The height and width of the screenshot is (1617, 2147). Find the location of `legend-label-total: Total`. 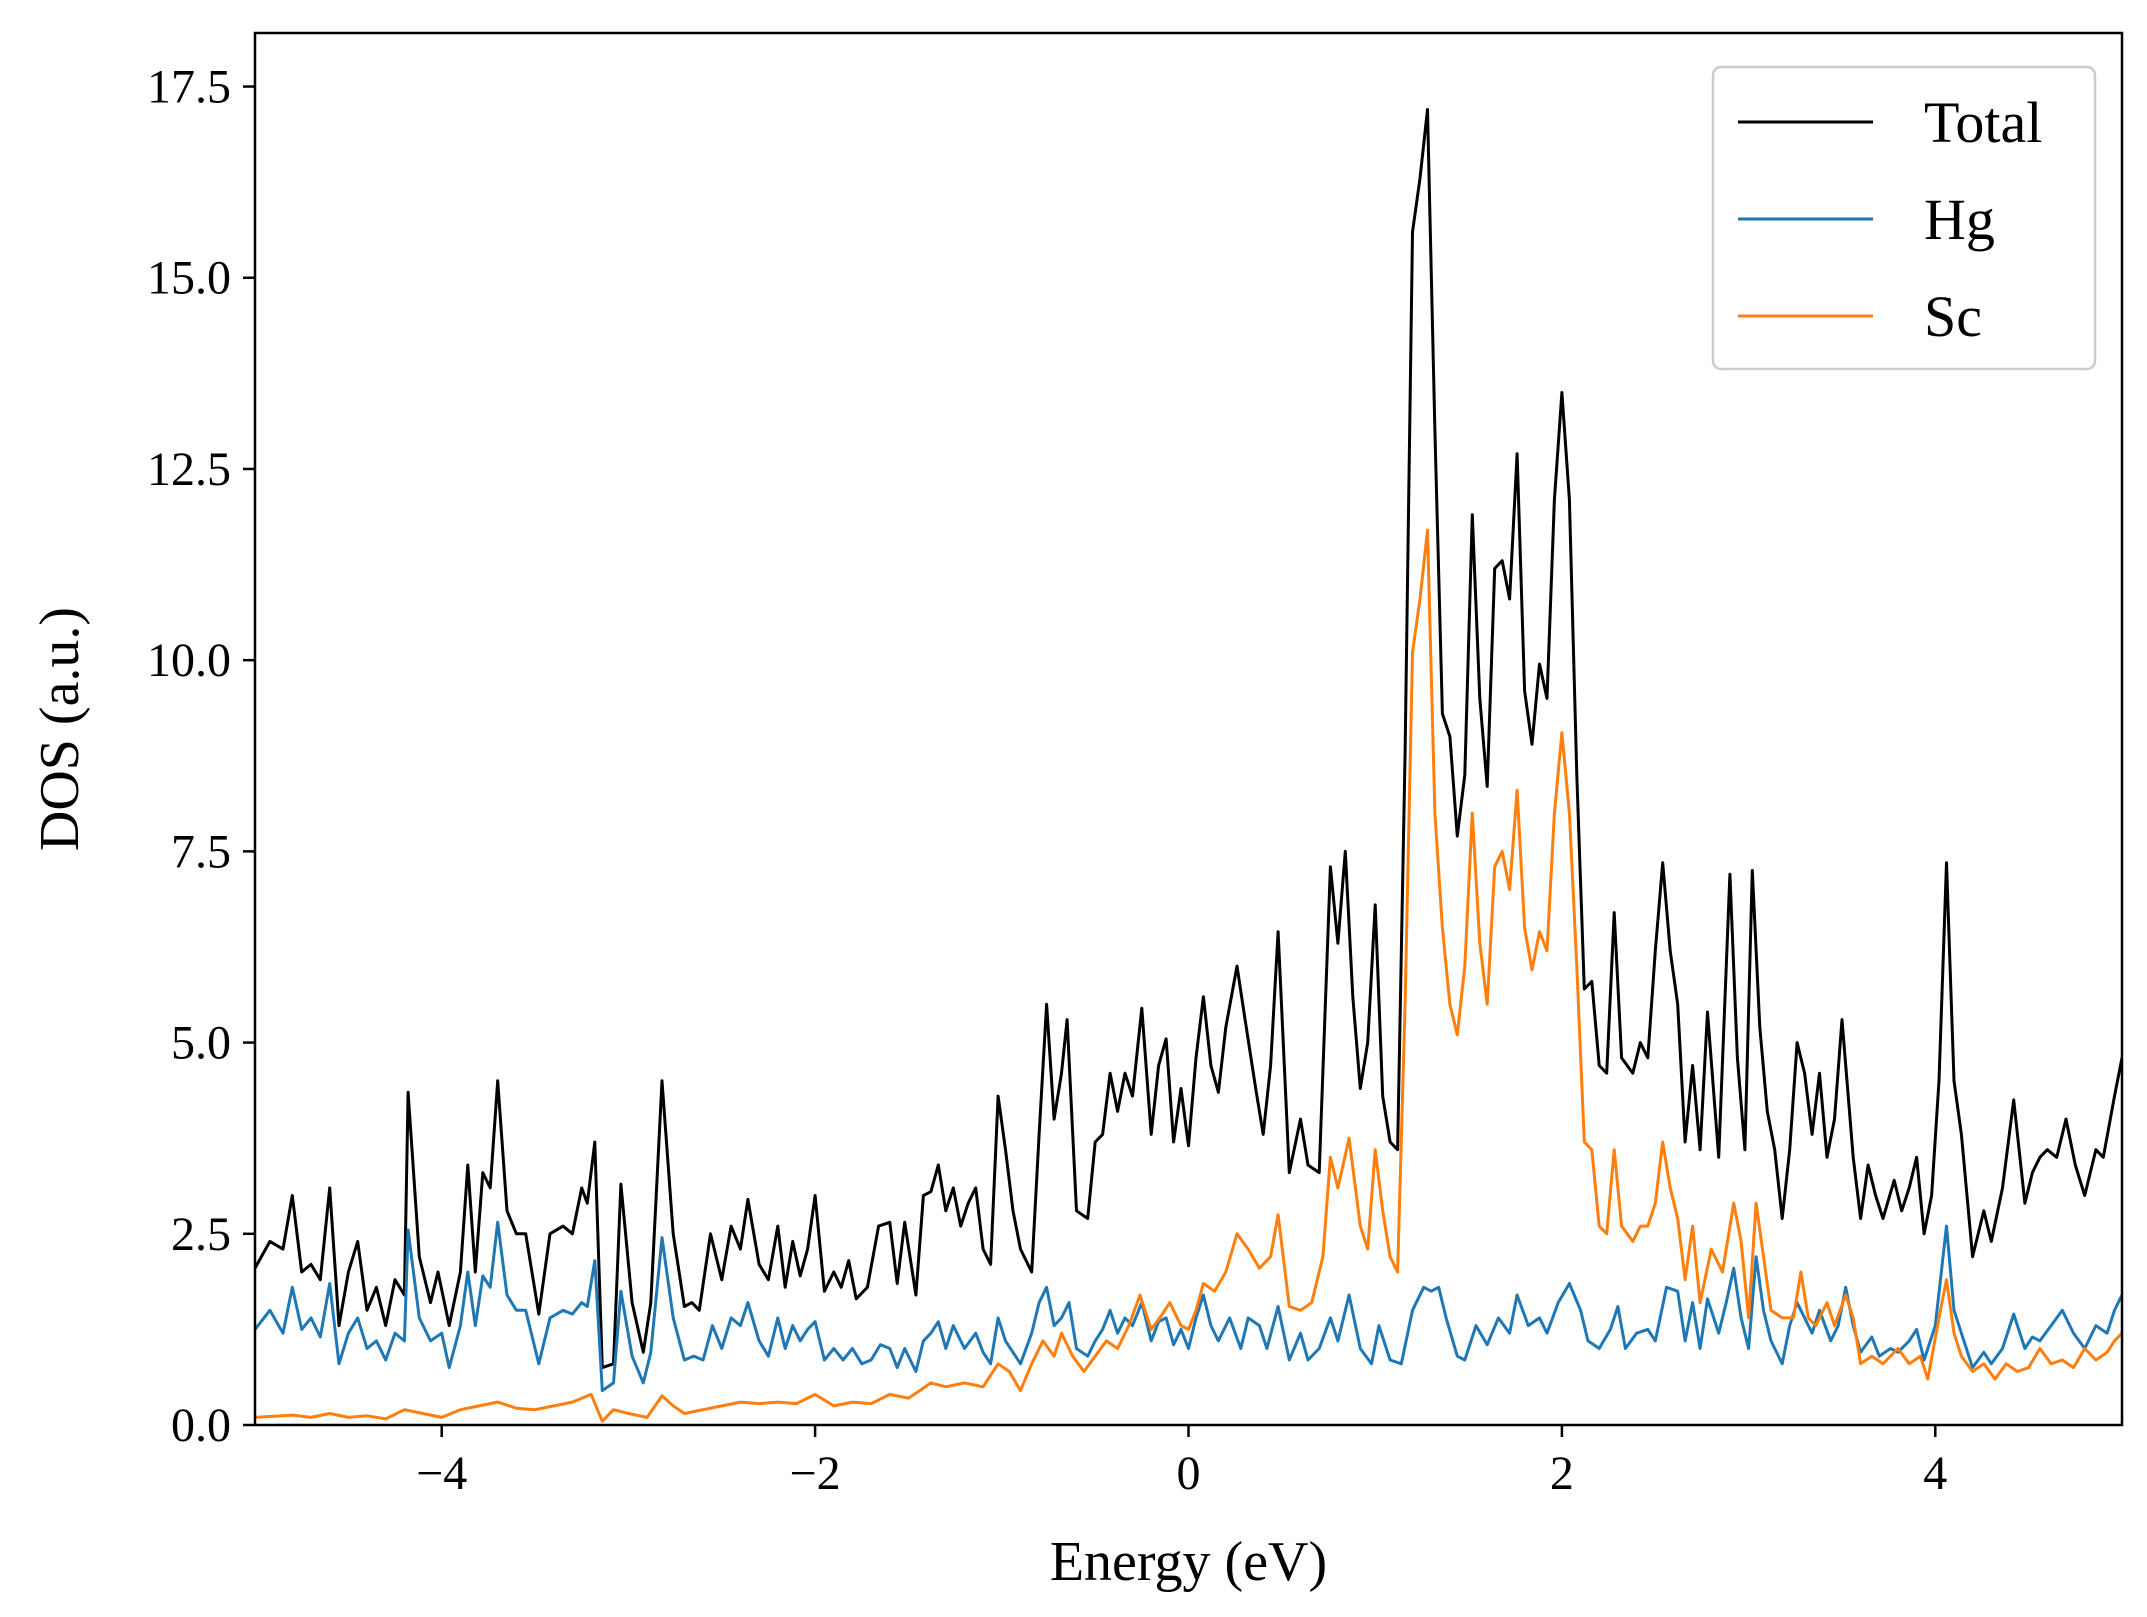

legend-label-total: Total is located at coordinates (1983, 122).